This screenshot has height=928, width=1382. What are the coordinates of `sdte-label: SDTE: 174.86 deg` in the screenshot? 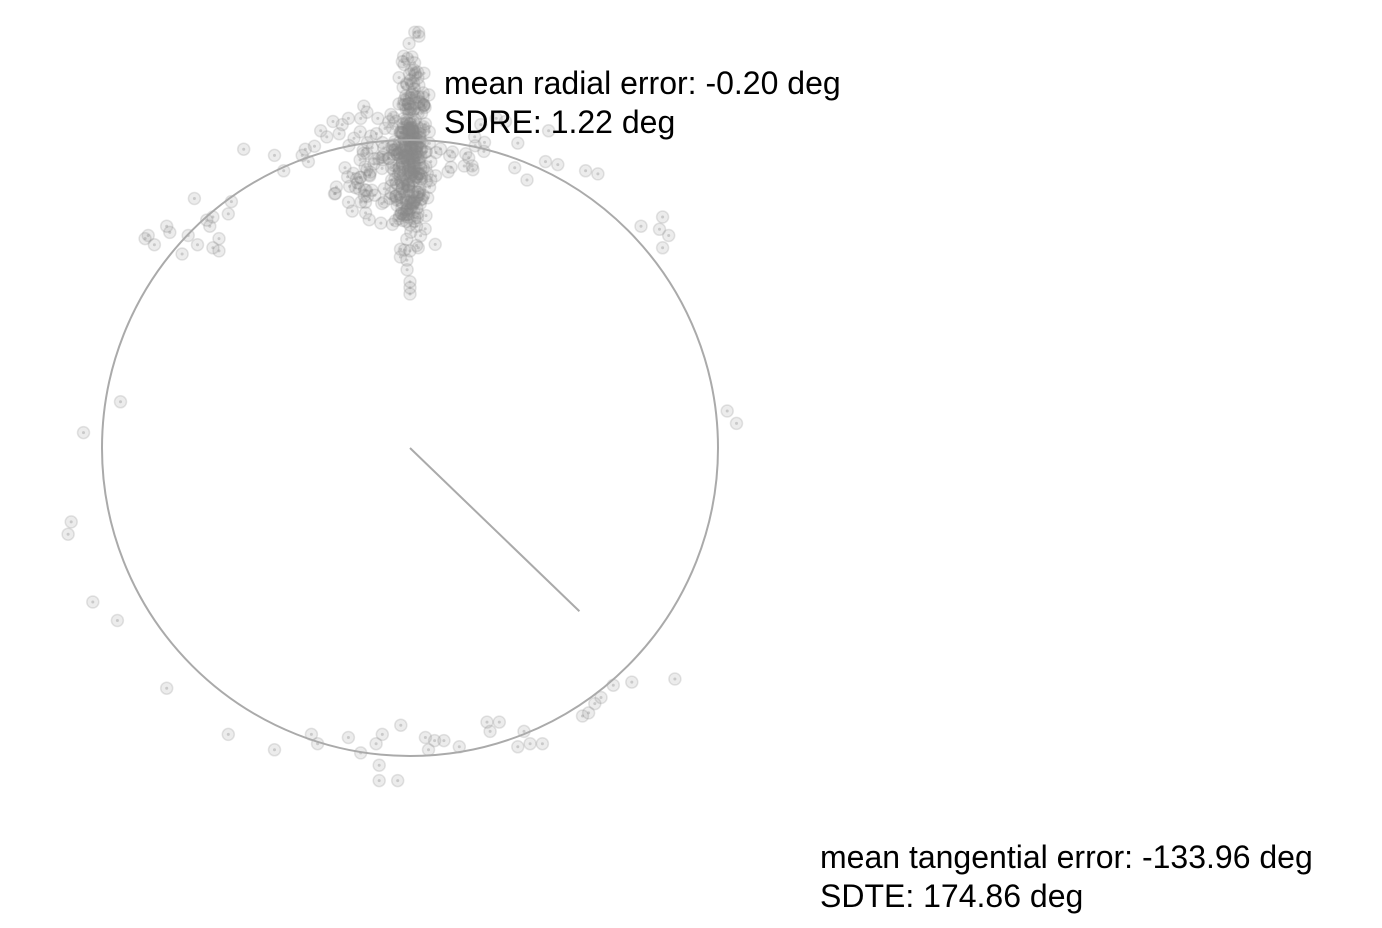 It's located at (952, 896).